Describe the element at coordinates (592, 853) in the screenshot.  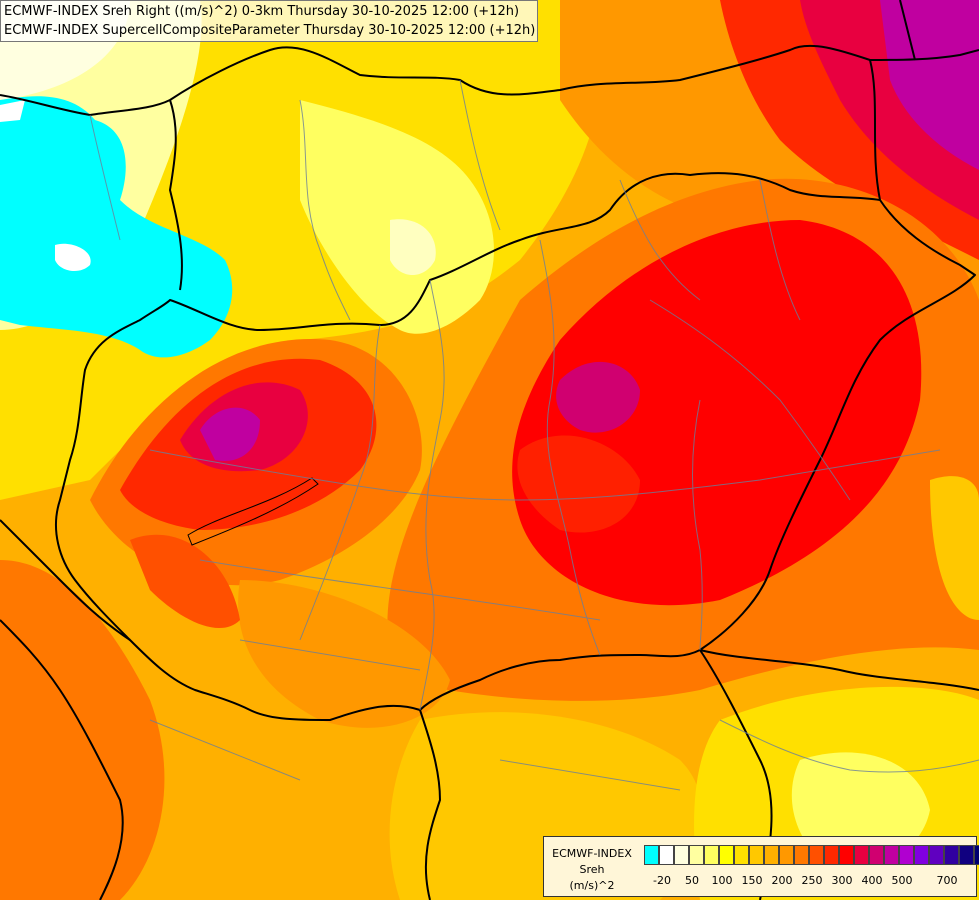
I see `legend-model-label: ECMWF-INDEX` at that location.